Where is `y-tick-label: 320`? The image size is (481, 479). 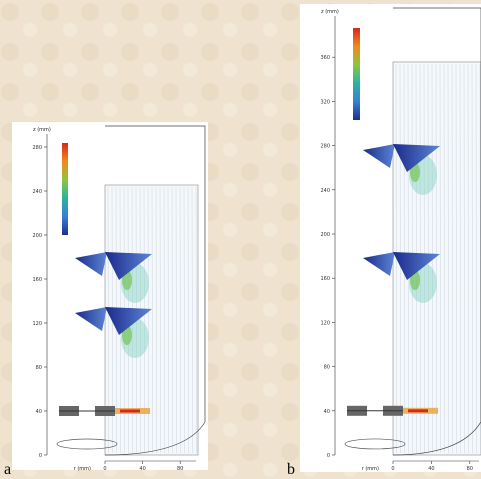 y-tick-label: 320 is located at coordinates (325, 102).